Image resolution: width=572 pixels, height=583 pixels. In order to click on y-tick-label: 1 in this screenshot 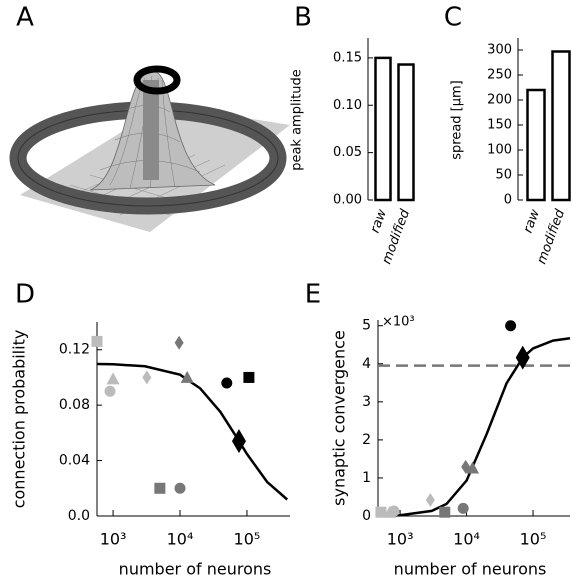, I will do `click(366, 478)`.